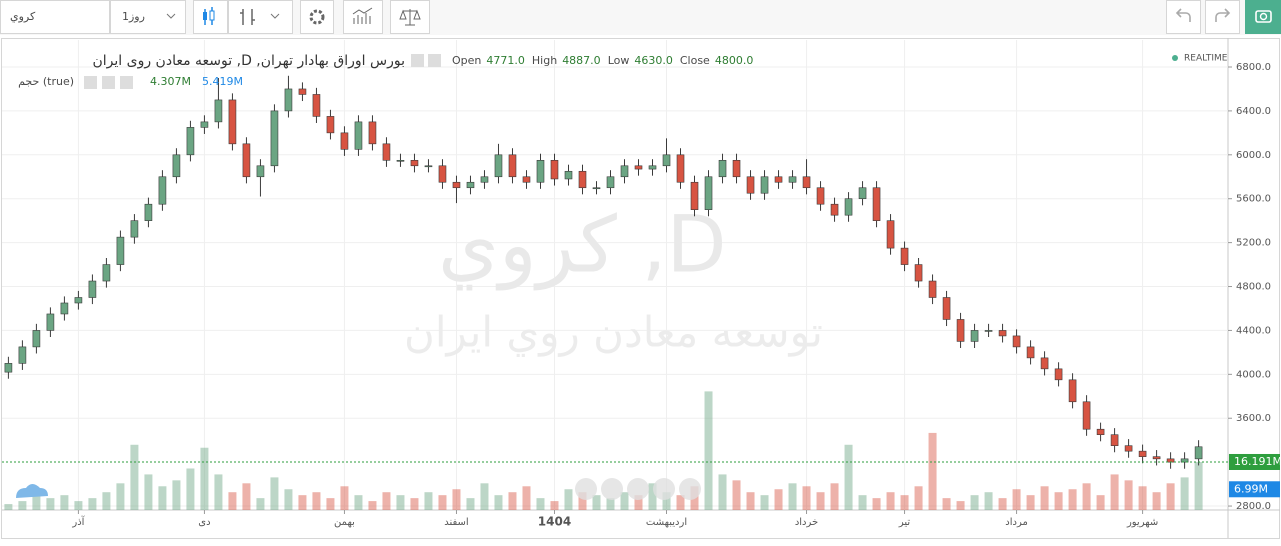 The image size is (1281, 546). What do you see at coordinates (544, 60) in the screenshot?
I see `legend-label: High` at bounding box center [544, 60].